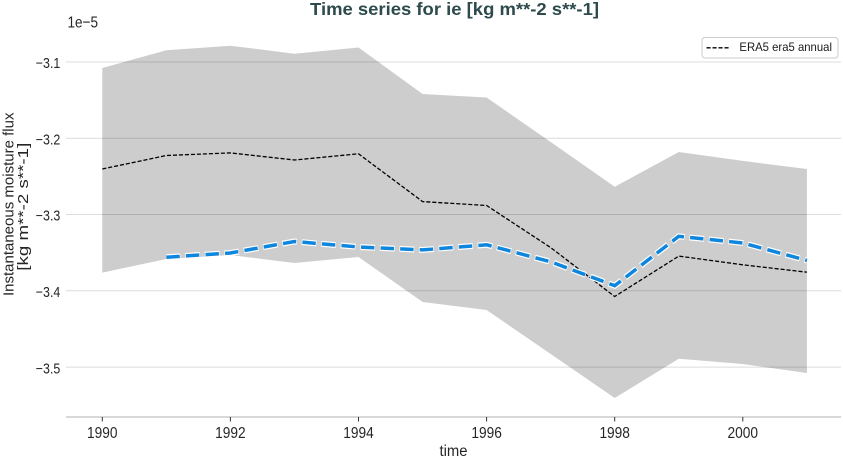  What do you see at coordinates (83, 23) in the screenshot?
I see `svg-text: 1e−5` at bounding box center [83, 23].